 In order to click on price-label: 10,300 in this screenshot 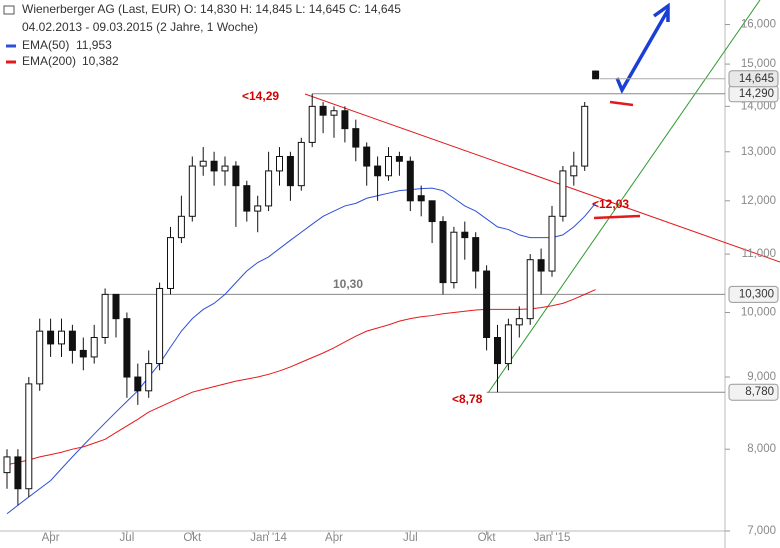, I will do `click(756, 294)`.